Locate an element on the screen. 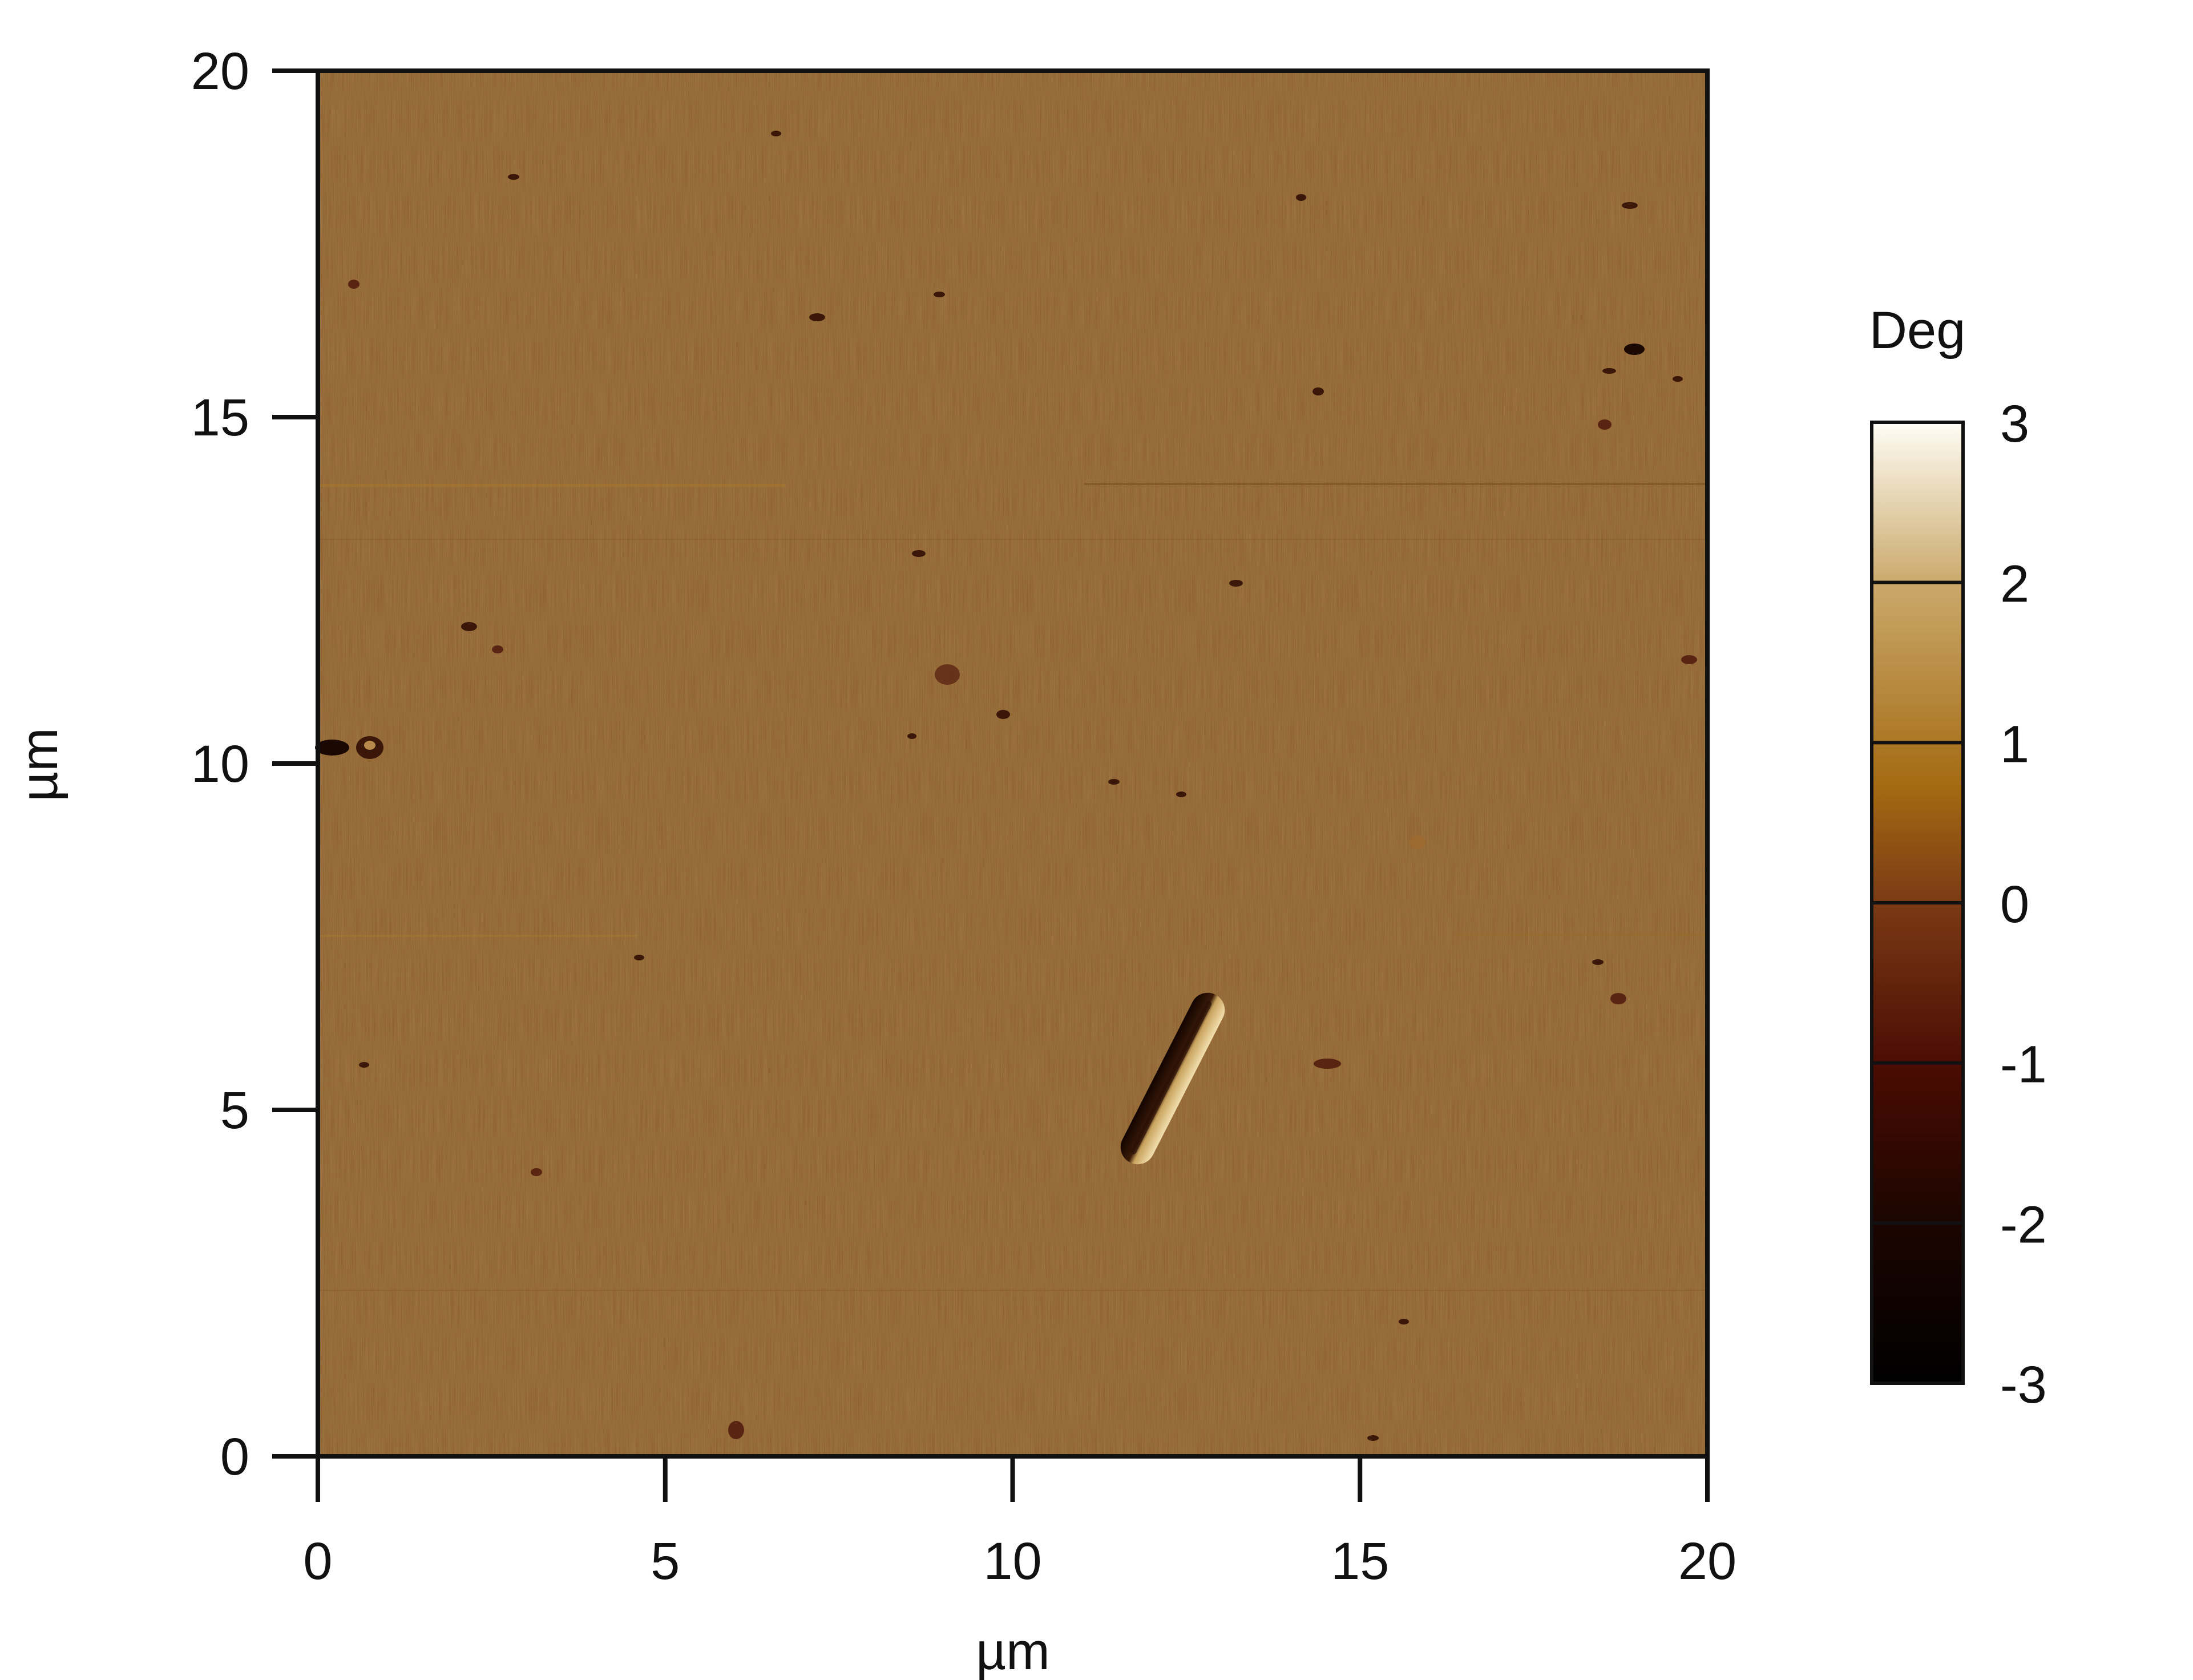 The width and height of the screenshot is (2193, 1680). colorbar-tick-label: -3 is located at coordinates (2023, 1385).